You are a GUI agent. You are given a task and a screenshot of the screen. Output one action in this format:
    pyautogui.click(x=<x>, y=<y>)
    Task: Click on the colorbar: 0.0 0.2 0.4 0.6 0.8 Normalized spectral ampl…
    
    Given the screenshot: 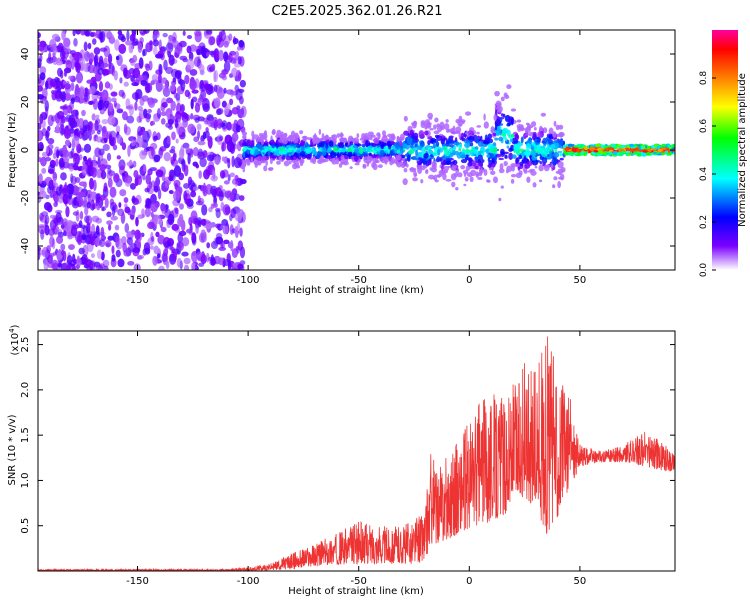 What is the action you would take?
    pyautogui.click(x=723, y=153)
    